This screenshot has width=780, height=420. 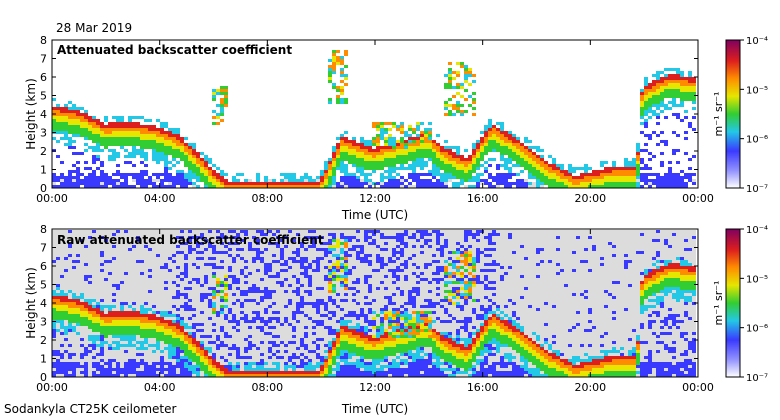 What do you see at coordinates (483, 198) in the screenshot?
I see `x-tick-label: 16:00` at bounding box center [483, 198].